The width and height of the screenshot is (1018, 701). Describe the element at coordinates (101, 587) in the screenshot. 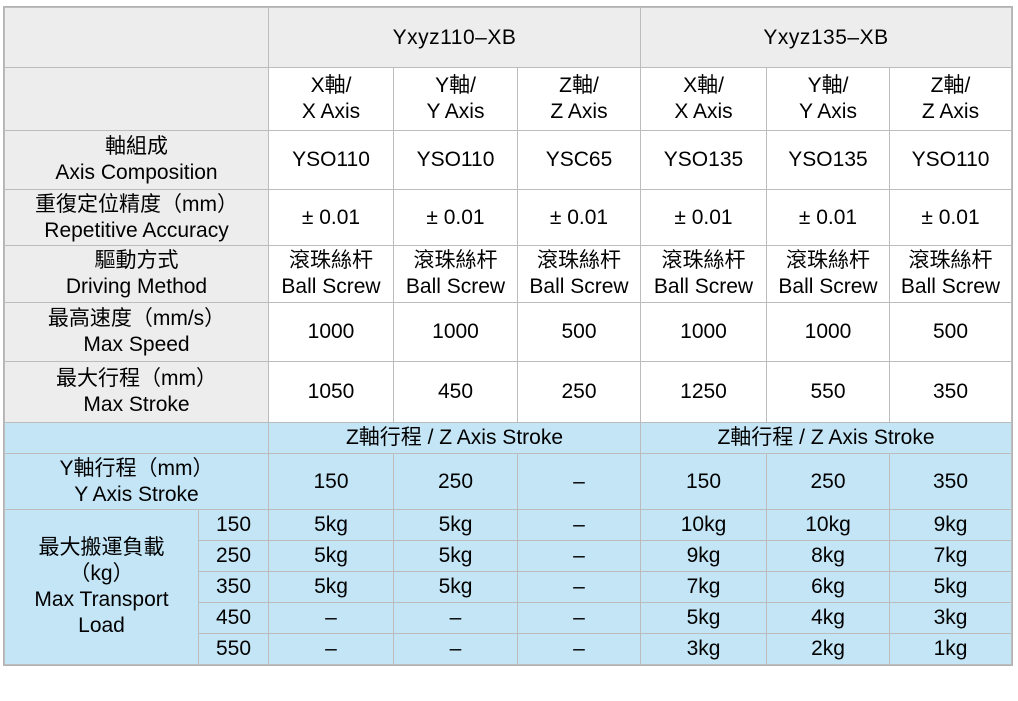

I see `row-label-max-transport-load: 最大搬運負載 （kg） Max Transport Load` at that location.